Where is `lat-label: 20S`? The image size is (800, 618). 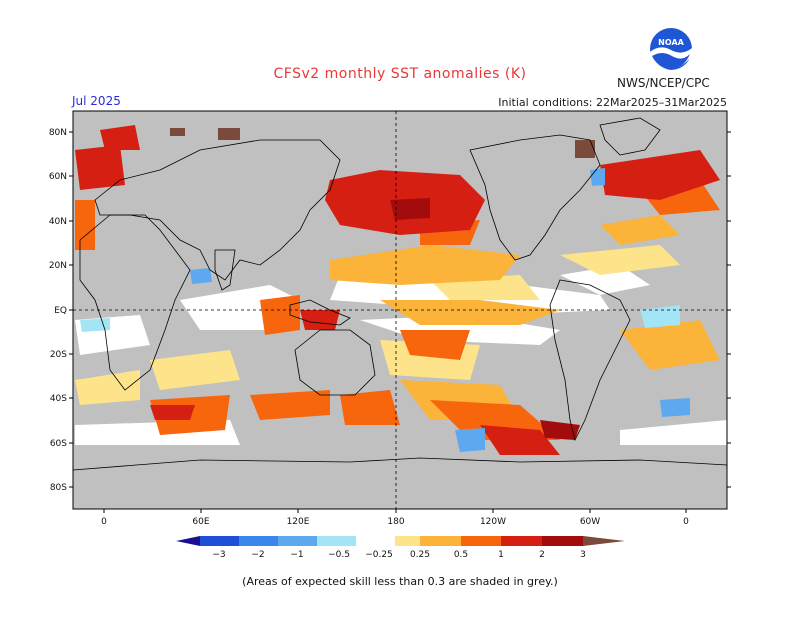 lat-label: 20S is located at coordinates (58, 355).